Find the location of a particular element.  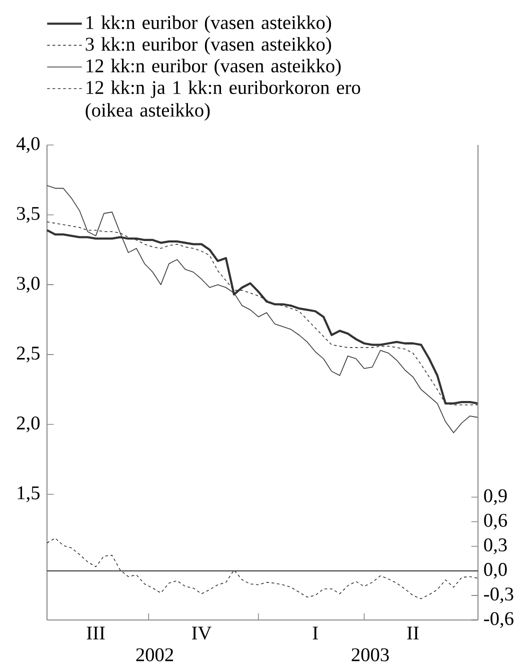

text: 2003 is located at coordinates (370, 655).